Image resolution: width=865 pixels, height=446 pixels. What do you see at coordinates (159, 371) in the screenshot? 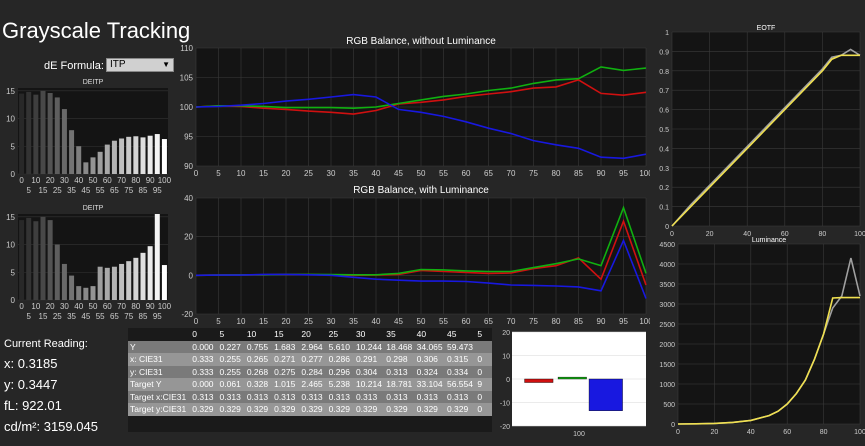
I see `row-label: y: CIE31` at bounding box center [159, 371].